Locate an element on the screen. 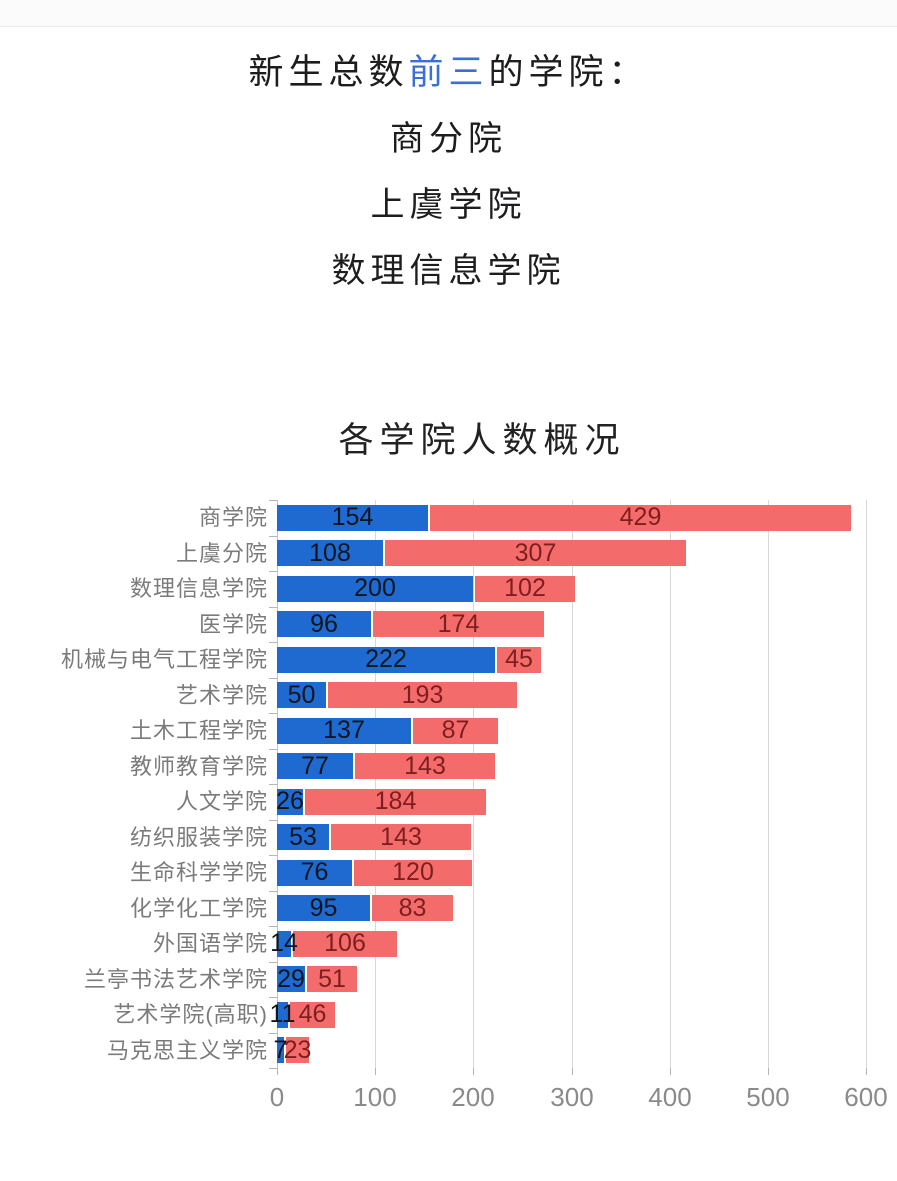 The width and height of the screenshot is (897, 1181). x-axis-label-500: 500 is located at coordinates (768, 1097).